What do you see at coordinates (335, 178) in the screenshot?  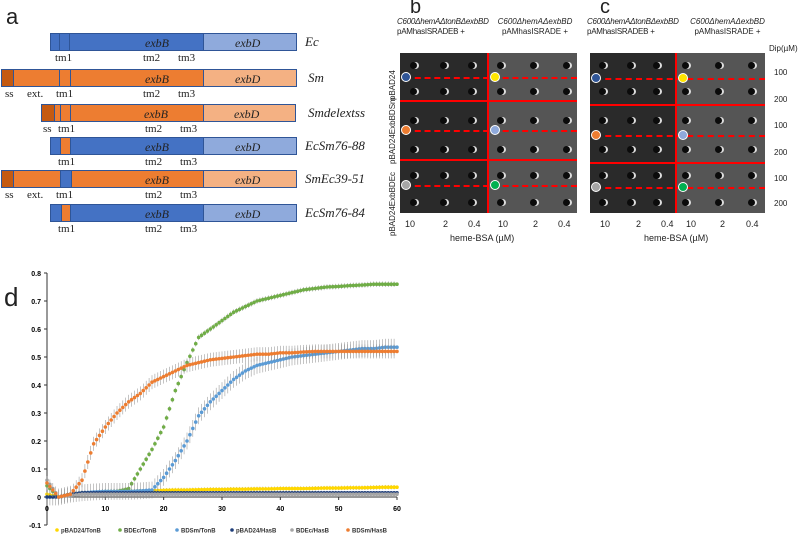 I see `construct-name: SmEc39-51` at bounding box center [335, 178].